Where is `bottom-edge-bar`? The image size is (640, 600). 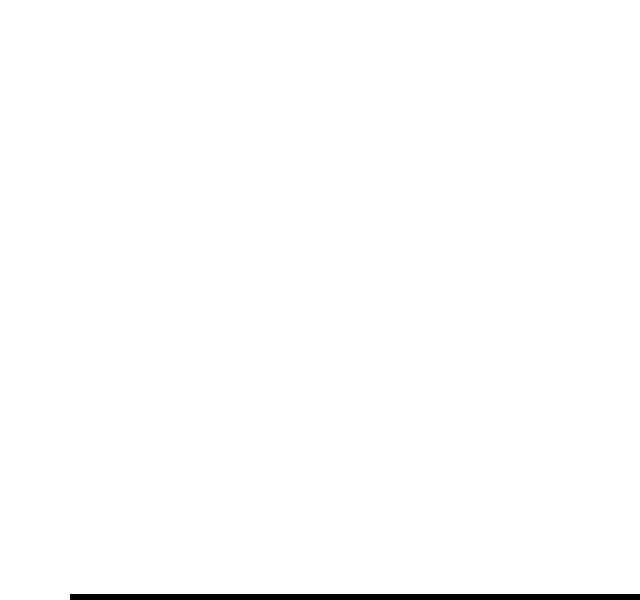
bottom-edge-bar is located at coordinates (355, 597).